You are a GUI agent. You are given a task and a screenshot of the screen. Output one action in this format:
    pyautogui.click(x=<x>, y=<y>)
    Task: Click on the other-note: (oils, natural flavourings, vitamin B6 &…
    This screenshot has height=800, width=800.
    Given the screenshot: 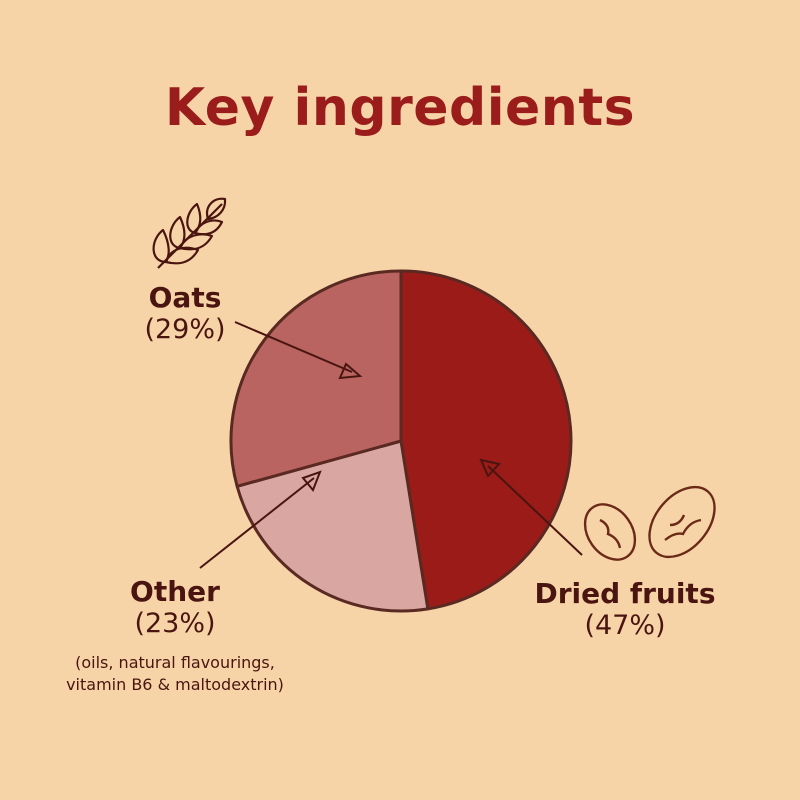 What is the action you would take?
    pyautogui.click(x=175, y=673)
    